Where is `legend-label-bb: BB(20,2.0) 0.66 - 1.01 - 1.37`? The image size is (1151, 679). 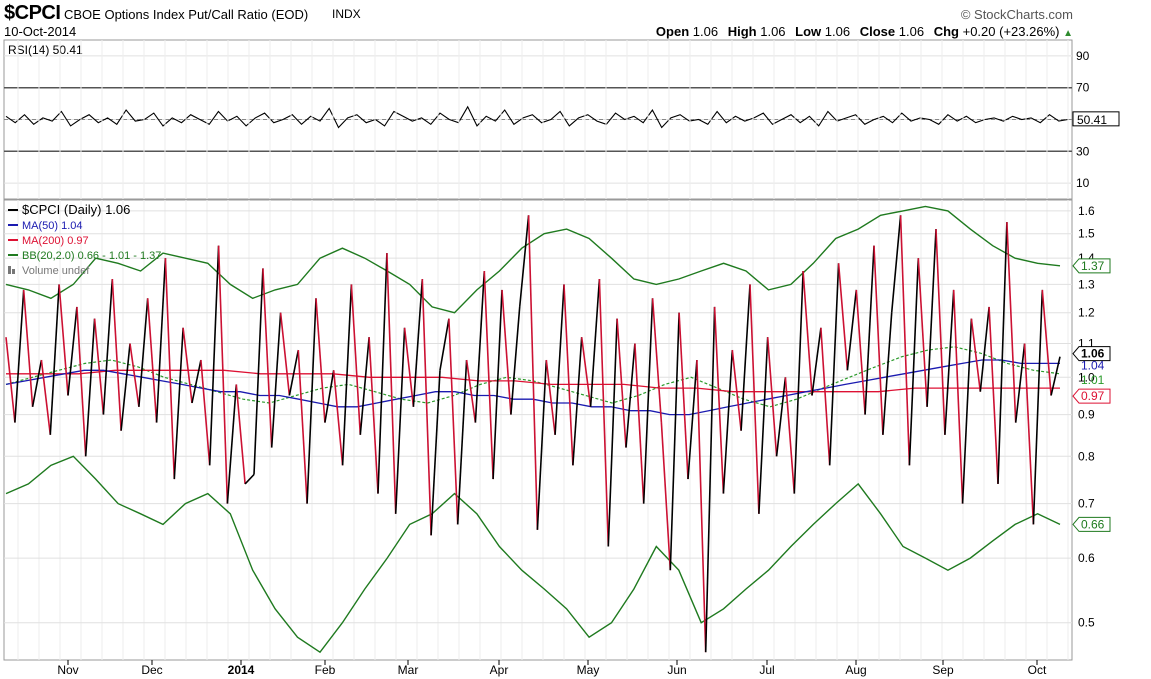 legend-label-bb: BB(20,2.0) 0.66 - 1.01 - 1.37 is located at coordinates (91, 256).